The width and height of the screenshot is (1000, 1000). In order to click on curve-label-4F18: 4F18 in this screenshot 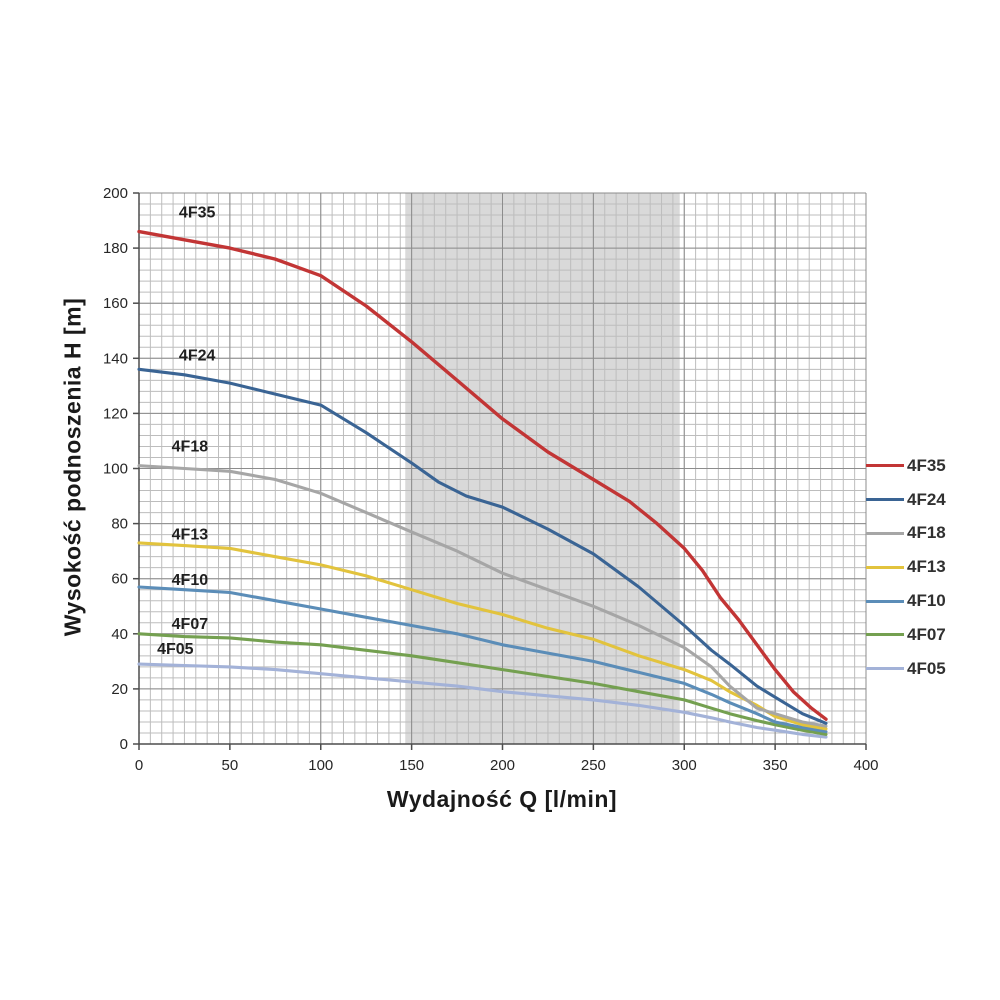, I will do `click(190, 446)`.